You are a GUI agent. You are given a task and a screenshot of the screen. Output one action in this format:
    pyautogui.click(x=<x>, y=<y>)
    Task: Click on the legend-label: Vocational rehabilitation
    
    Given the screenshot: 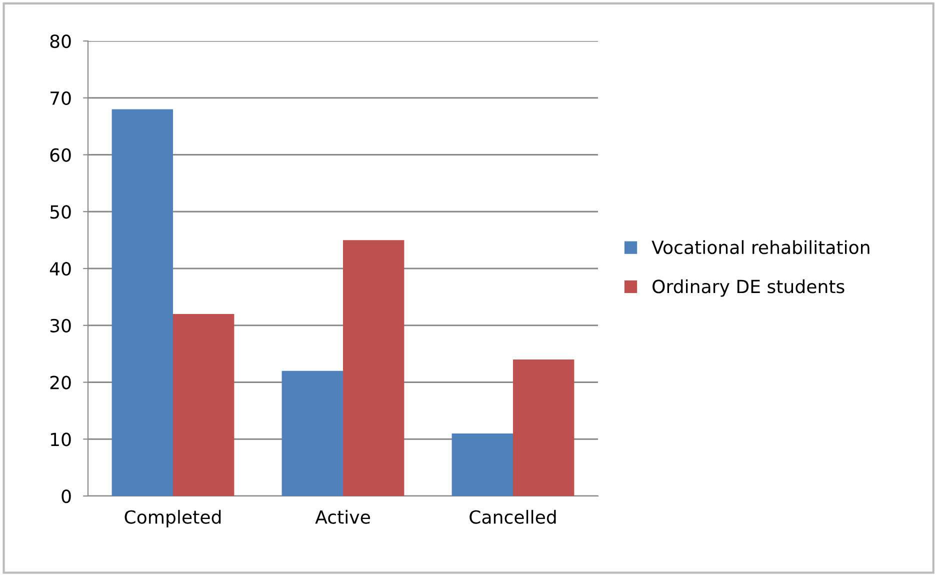 What is the action you would take?
    pyautogui.click(x=761, y=247)
    